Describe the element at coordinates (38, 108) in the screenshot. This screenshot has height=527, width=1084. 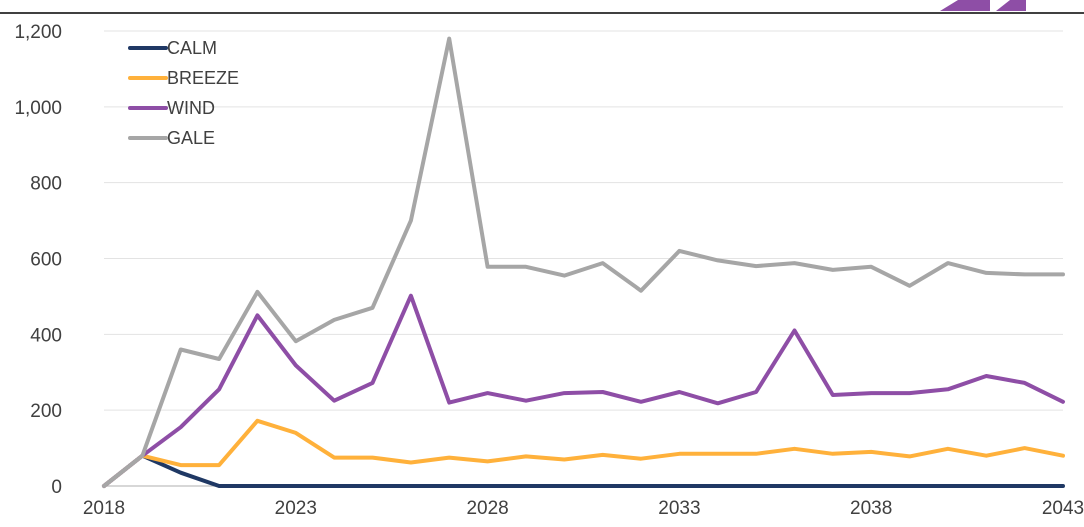
I see `y-tick-label: 1,000` at that location.